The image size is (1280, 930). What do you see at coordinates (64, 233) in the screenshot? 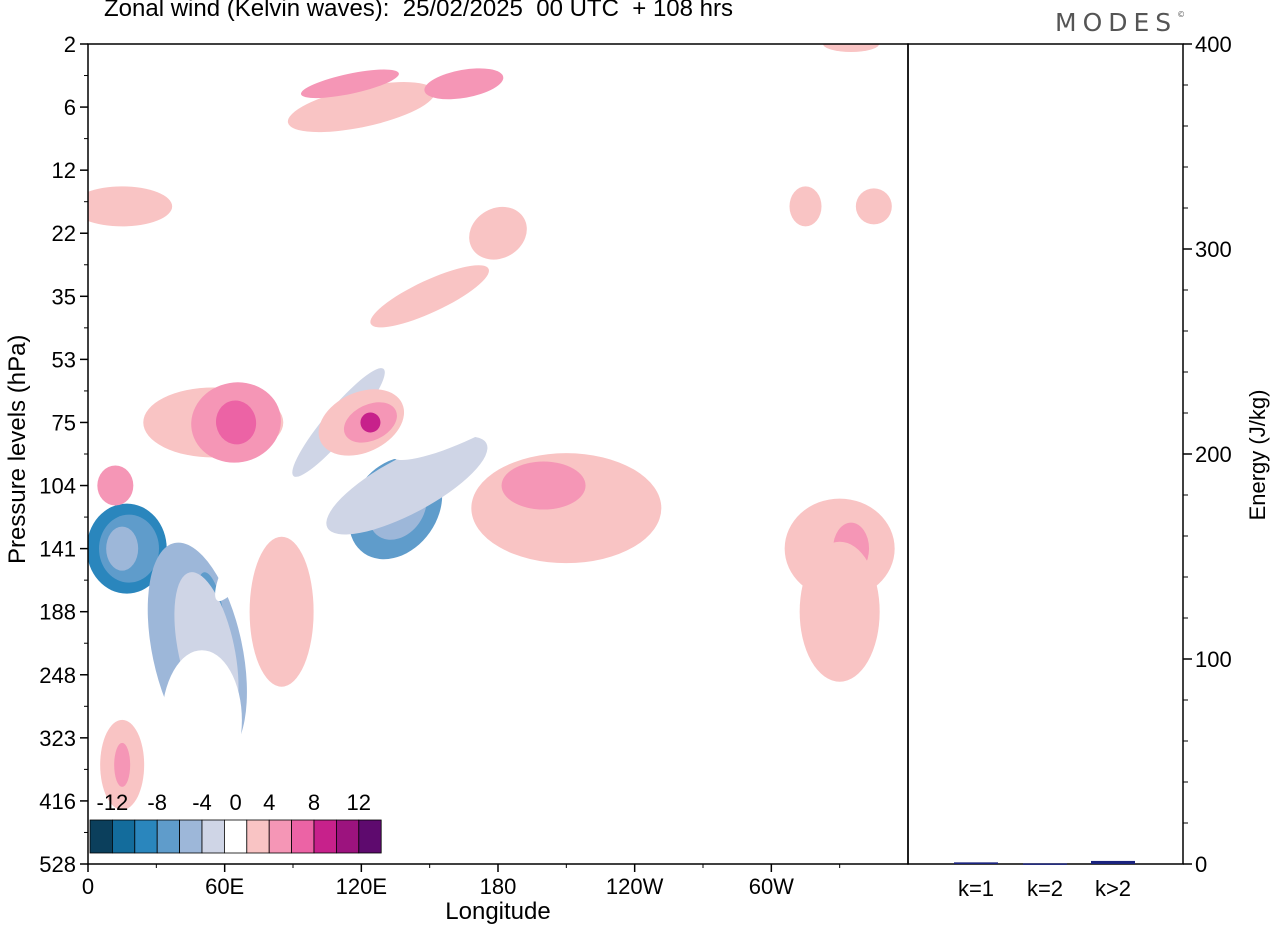
I see `y-tick-label: 22` at bounding box center [64, 233].